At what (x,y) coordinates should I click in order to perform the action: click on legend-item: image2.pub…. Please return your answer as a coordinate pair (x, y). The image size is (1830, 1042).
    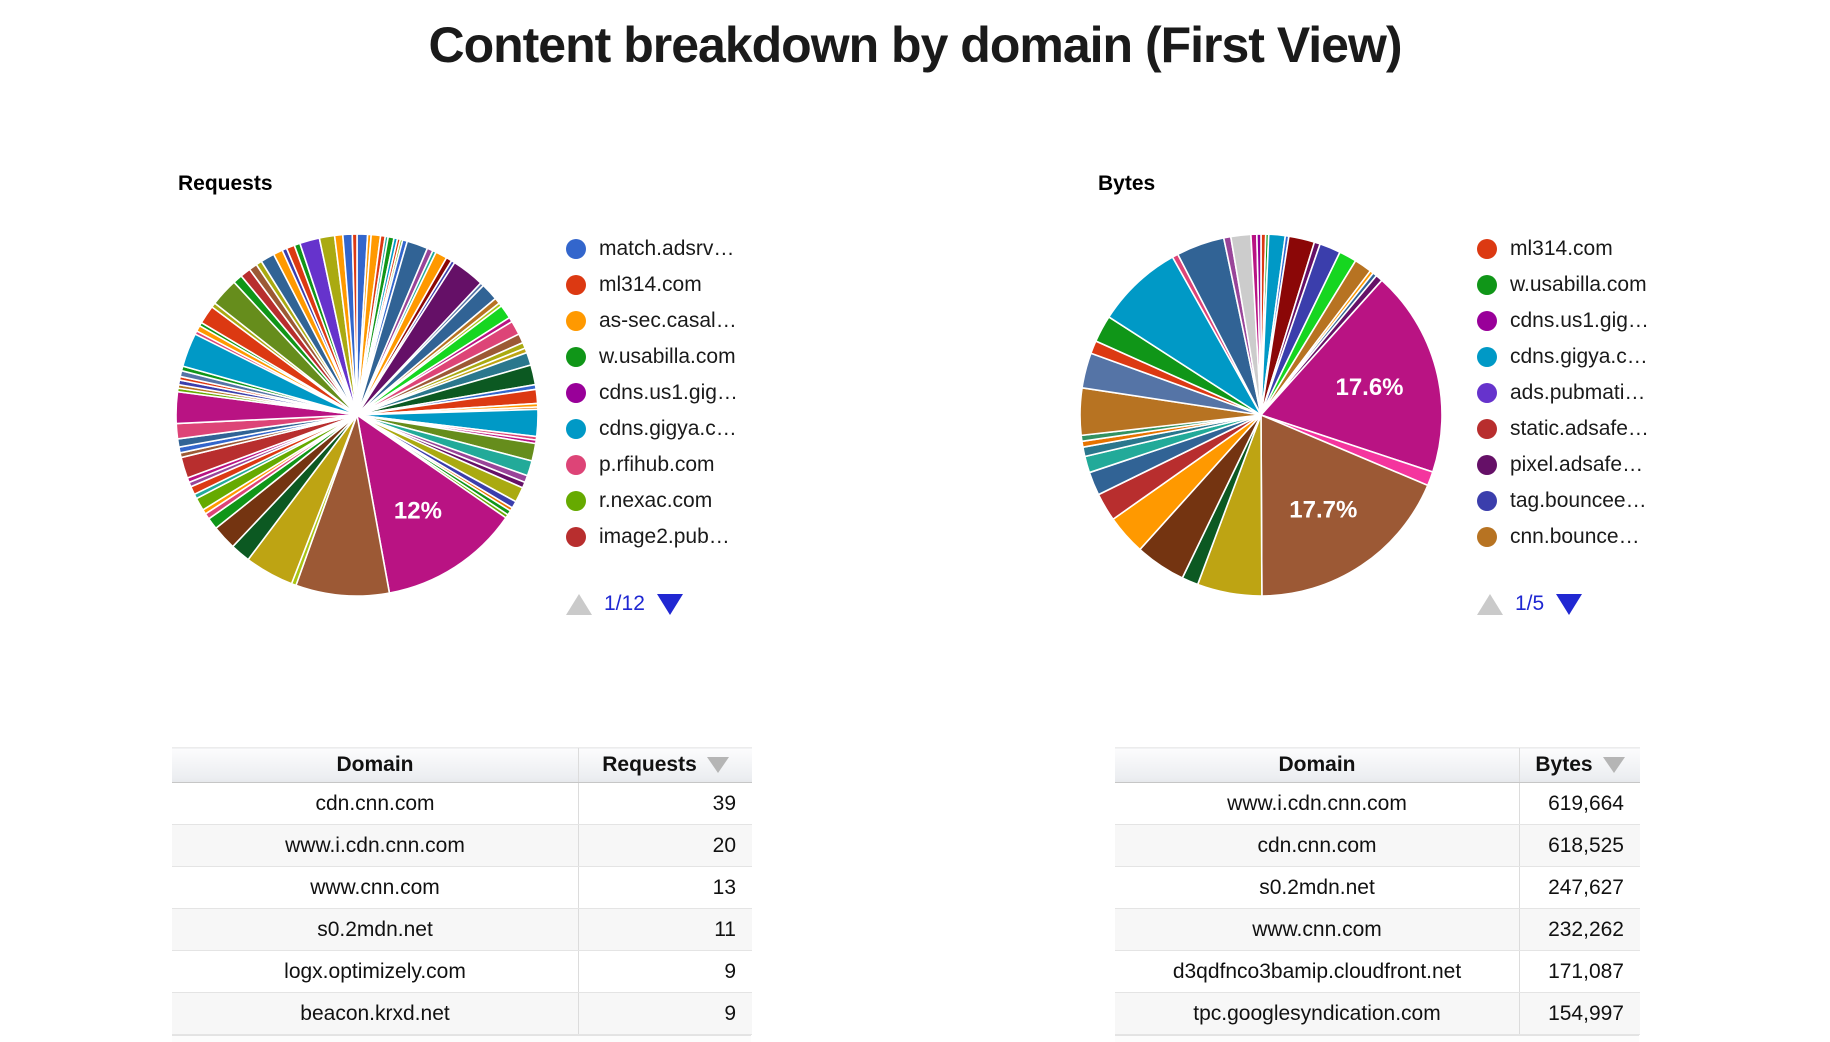
    Looking at the image, I should click on (652, 536).